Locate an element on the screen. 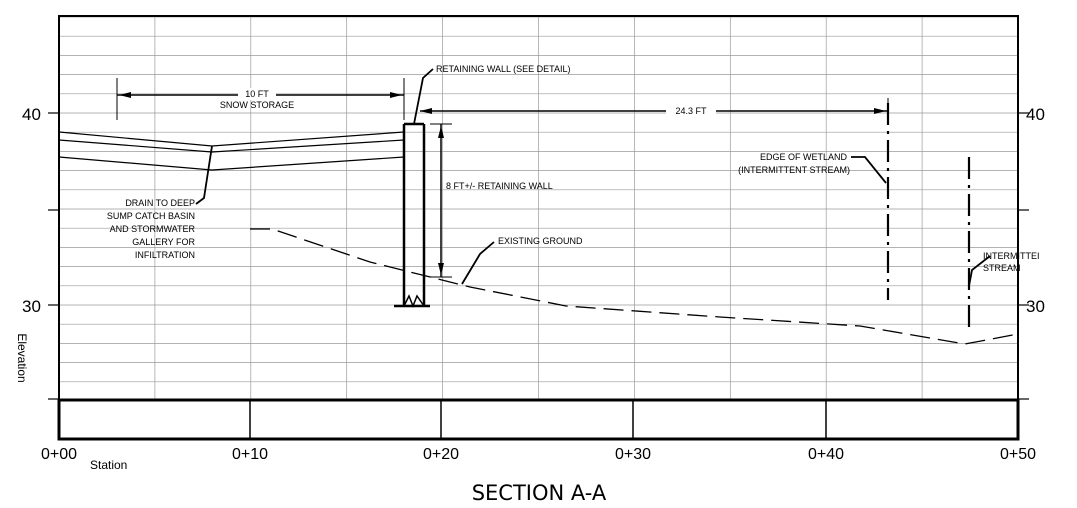 This screenshot has height=508, width=1077. retaining-wall-label: RETAINING WALL (SEE DETAIL) is located at coordinates (503, 69).